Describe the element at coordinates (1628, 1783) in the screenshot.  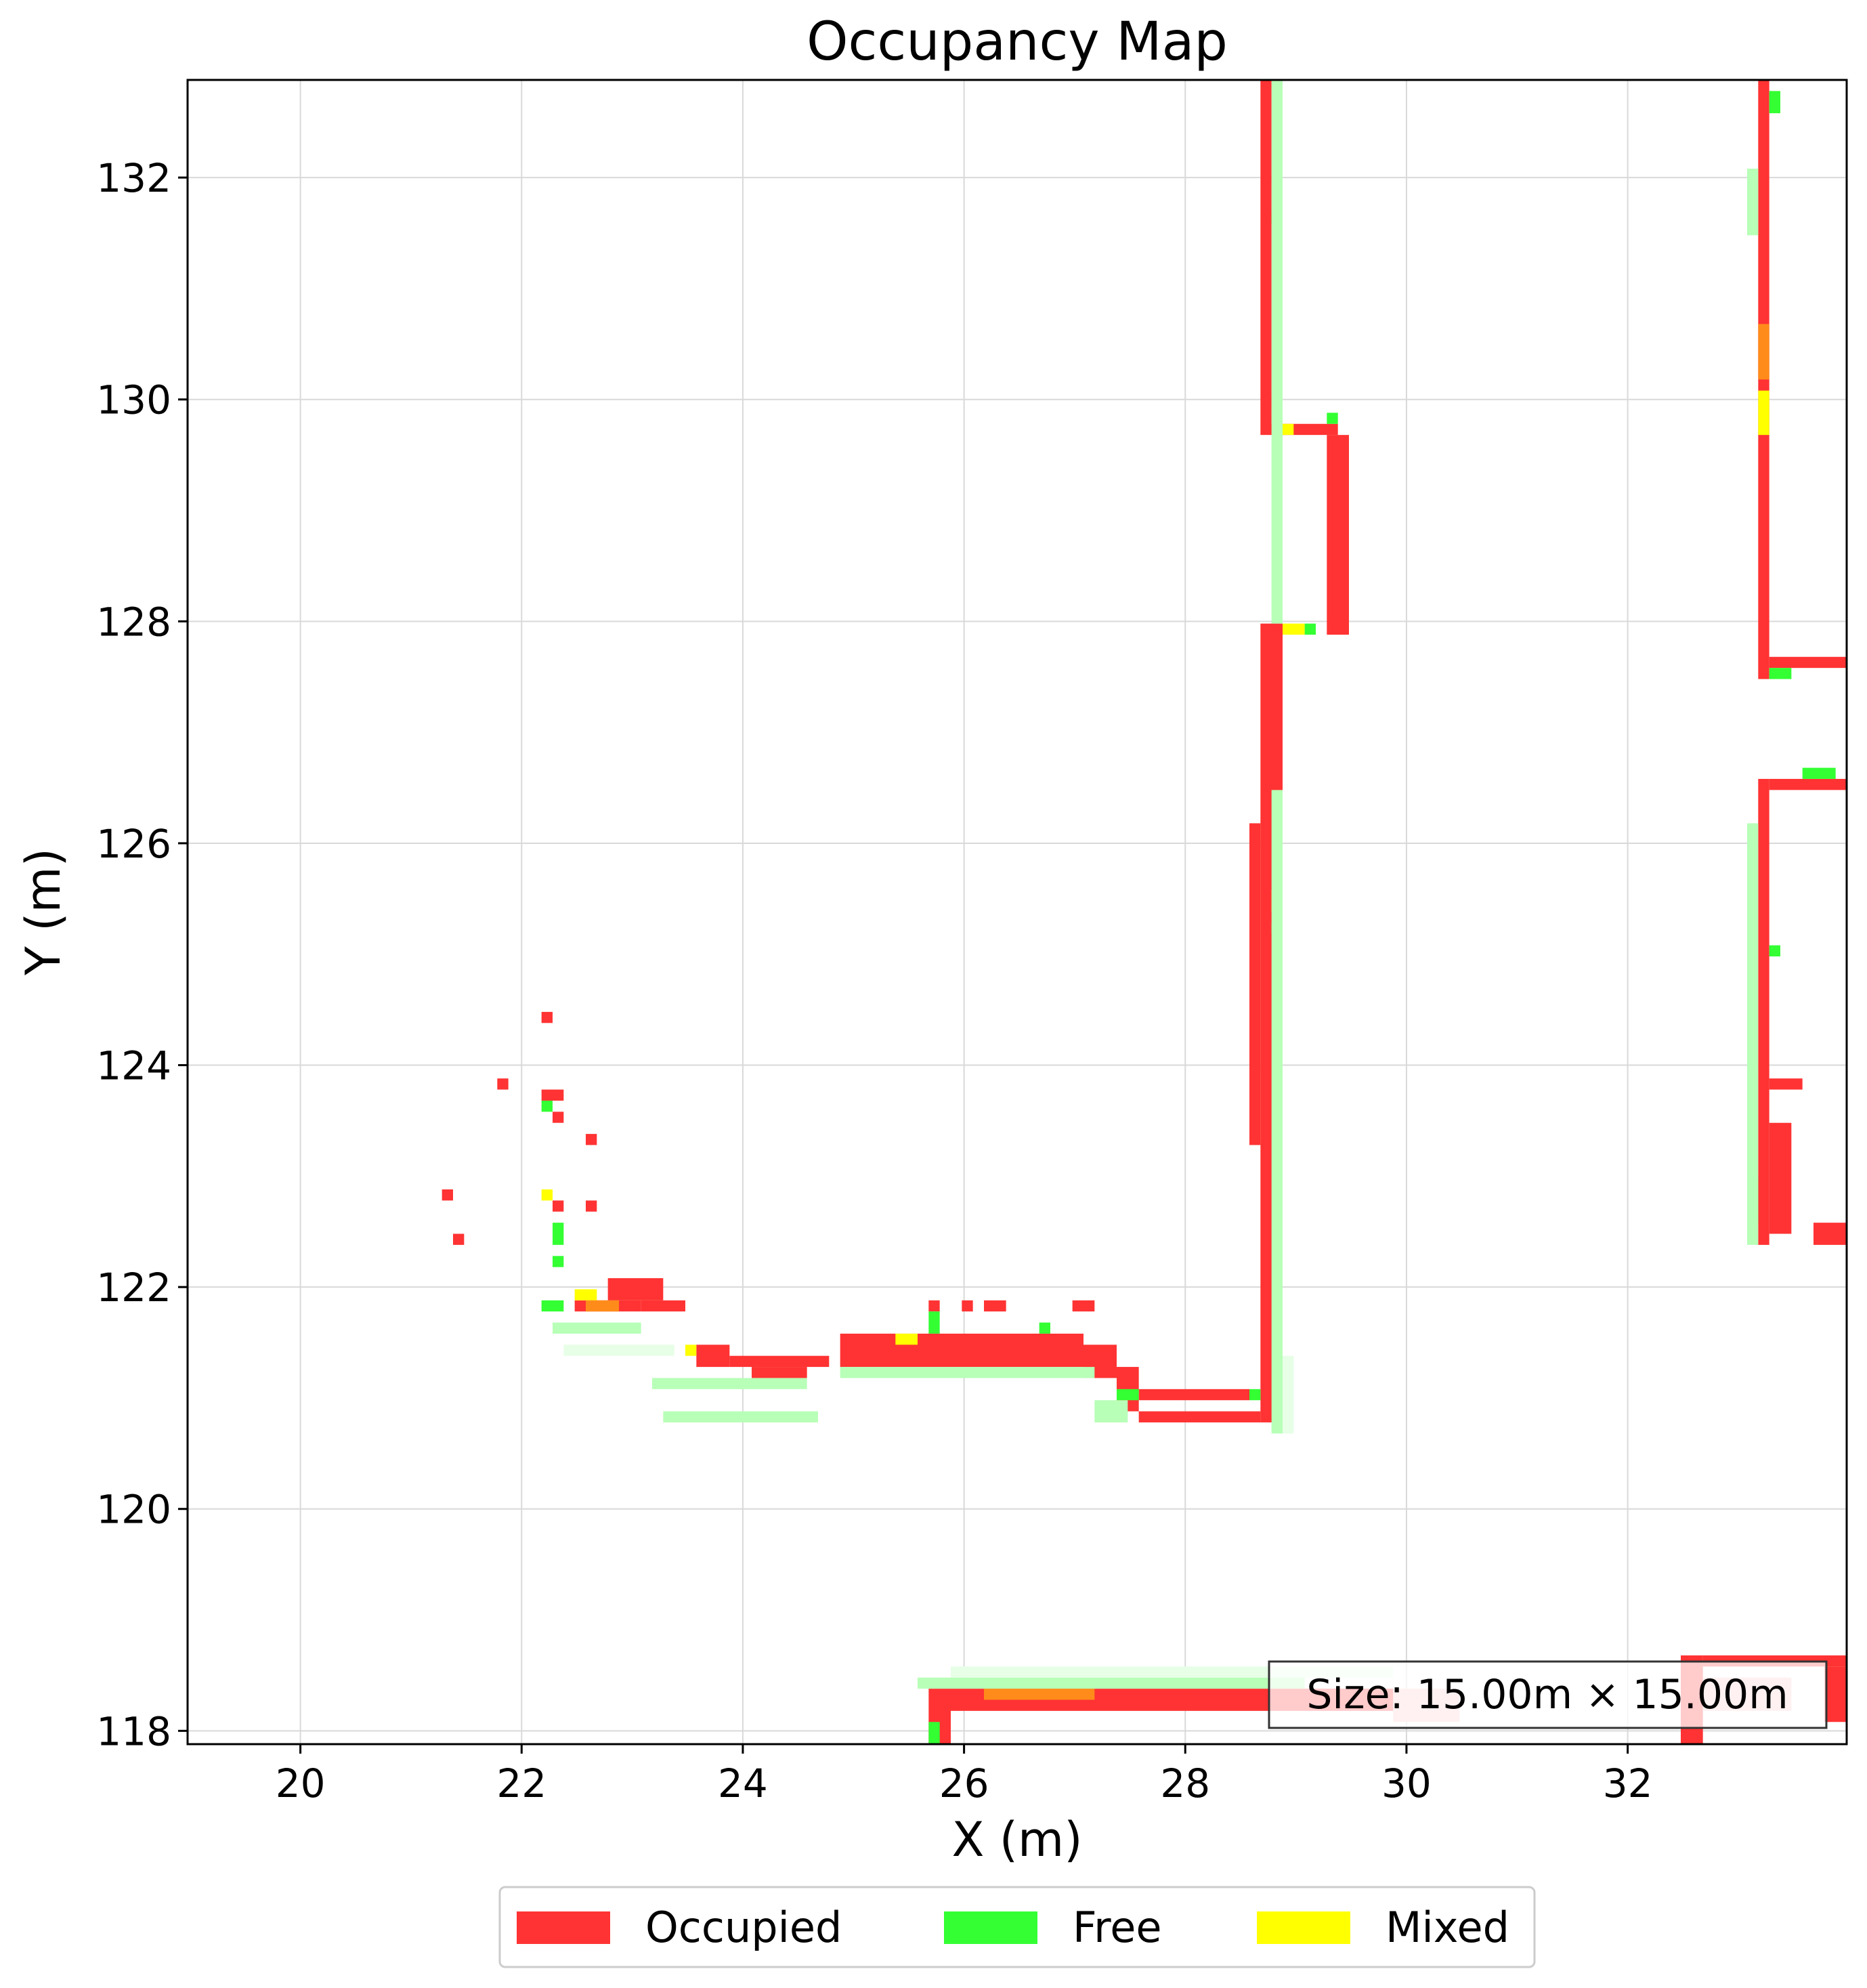
I see `x-tick-label: 32` at that location.